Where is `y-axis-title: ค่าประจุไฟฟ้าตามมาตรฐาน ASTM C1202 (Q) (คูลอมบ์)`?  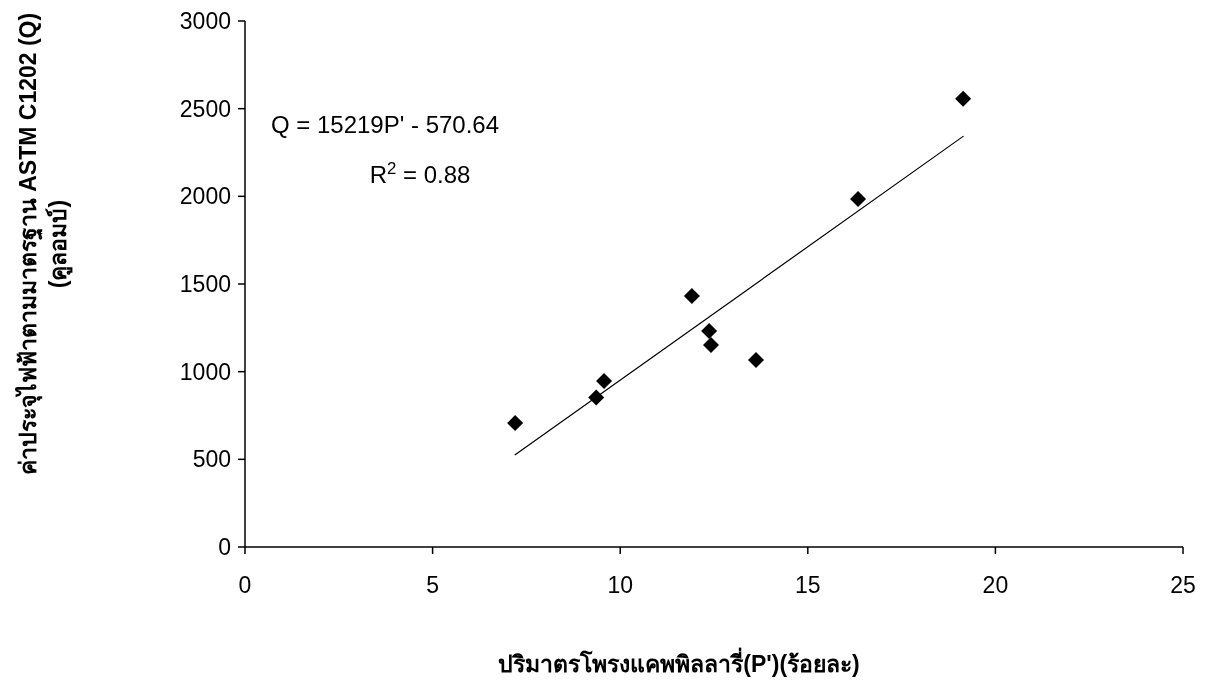
y-axis-title: ค่าประจุไฟฟ้าตามมาตรฐาน ASTM C1202 (Q) (คูลอมบ์) is located at coordinates (44, 244).